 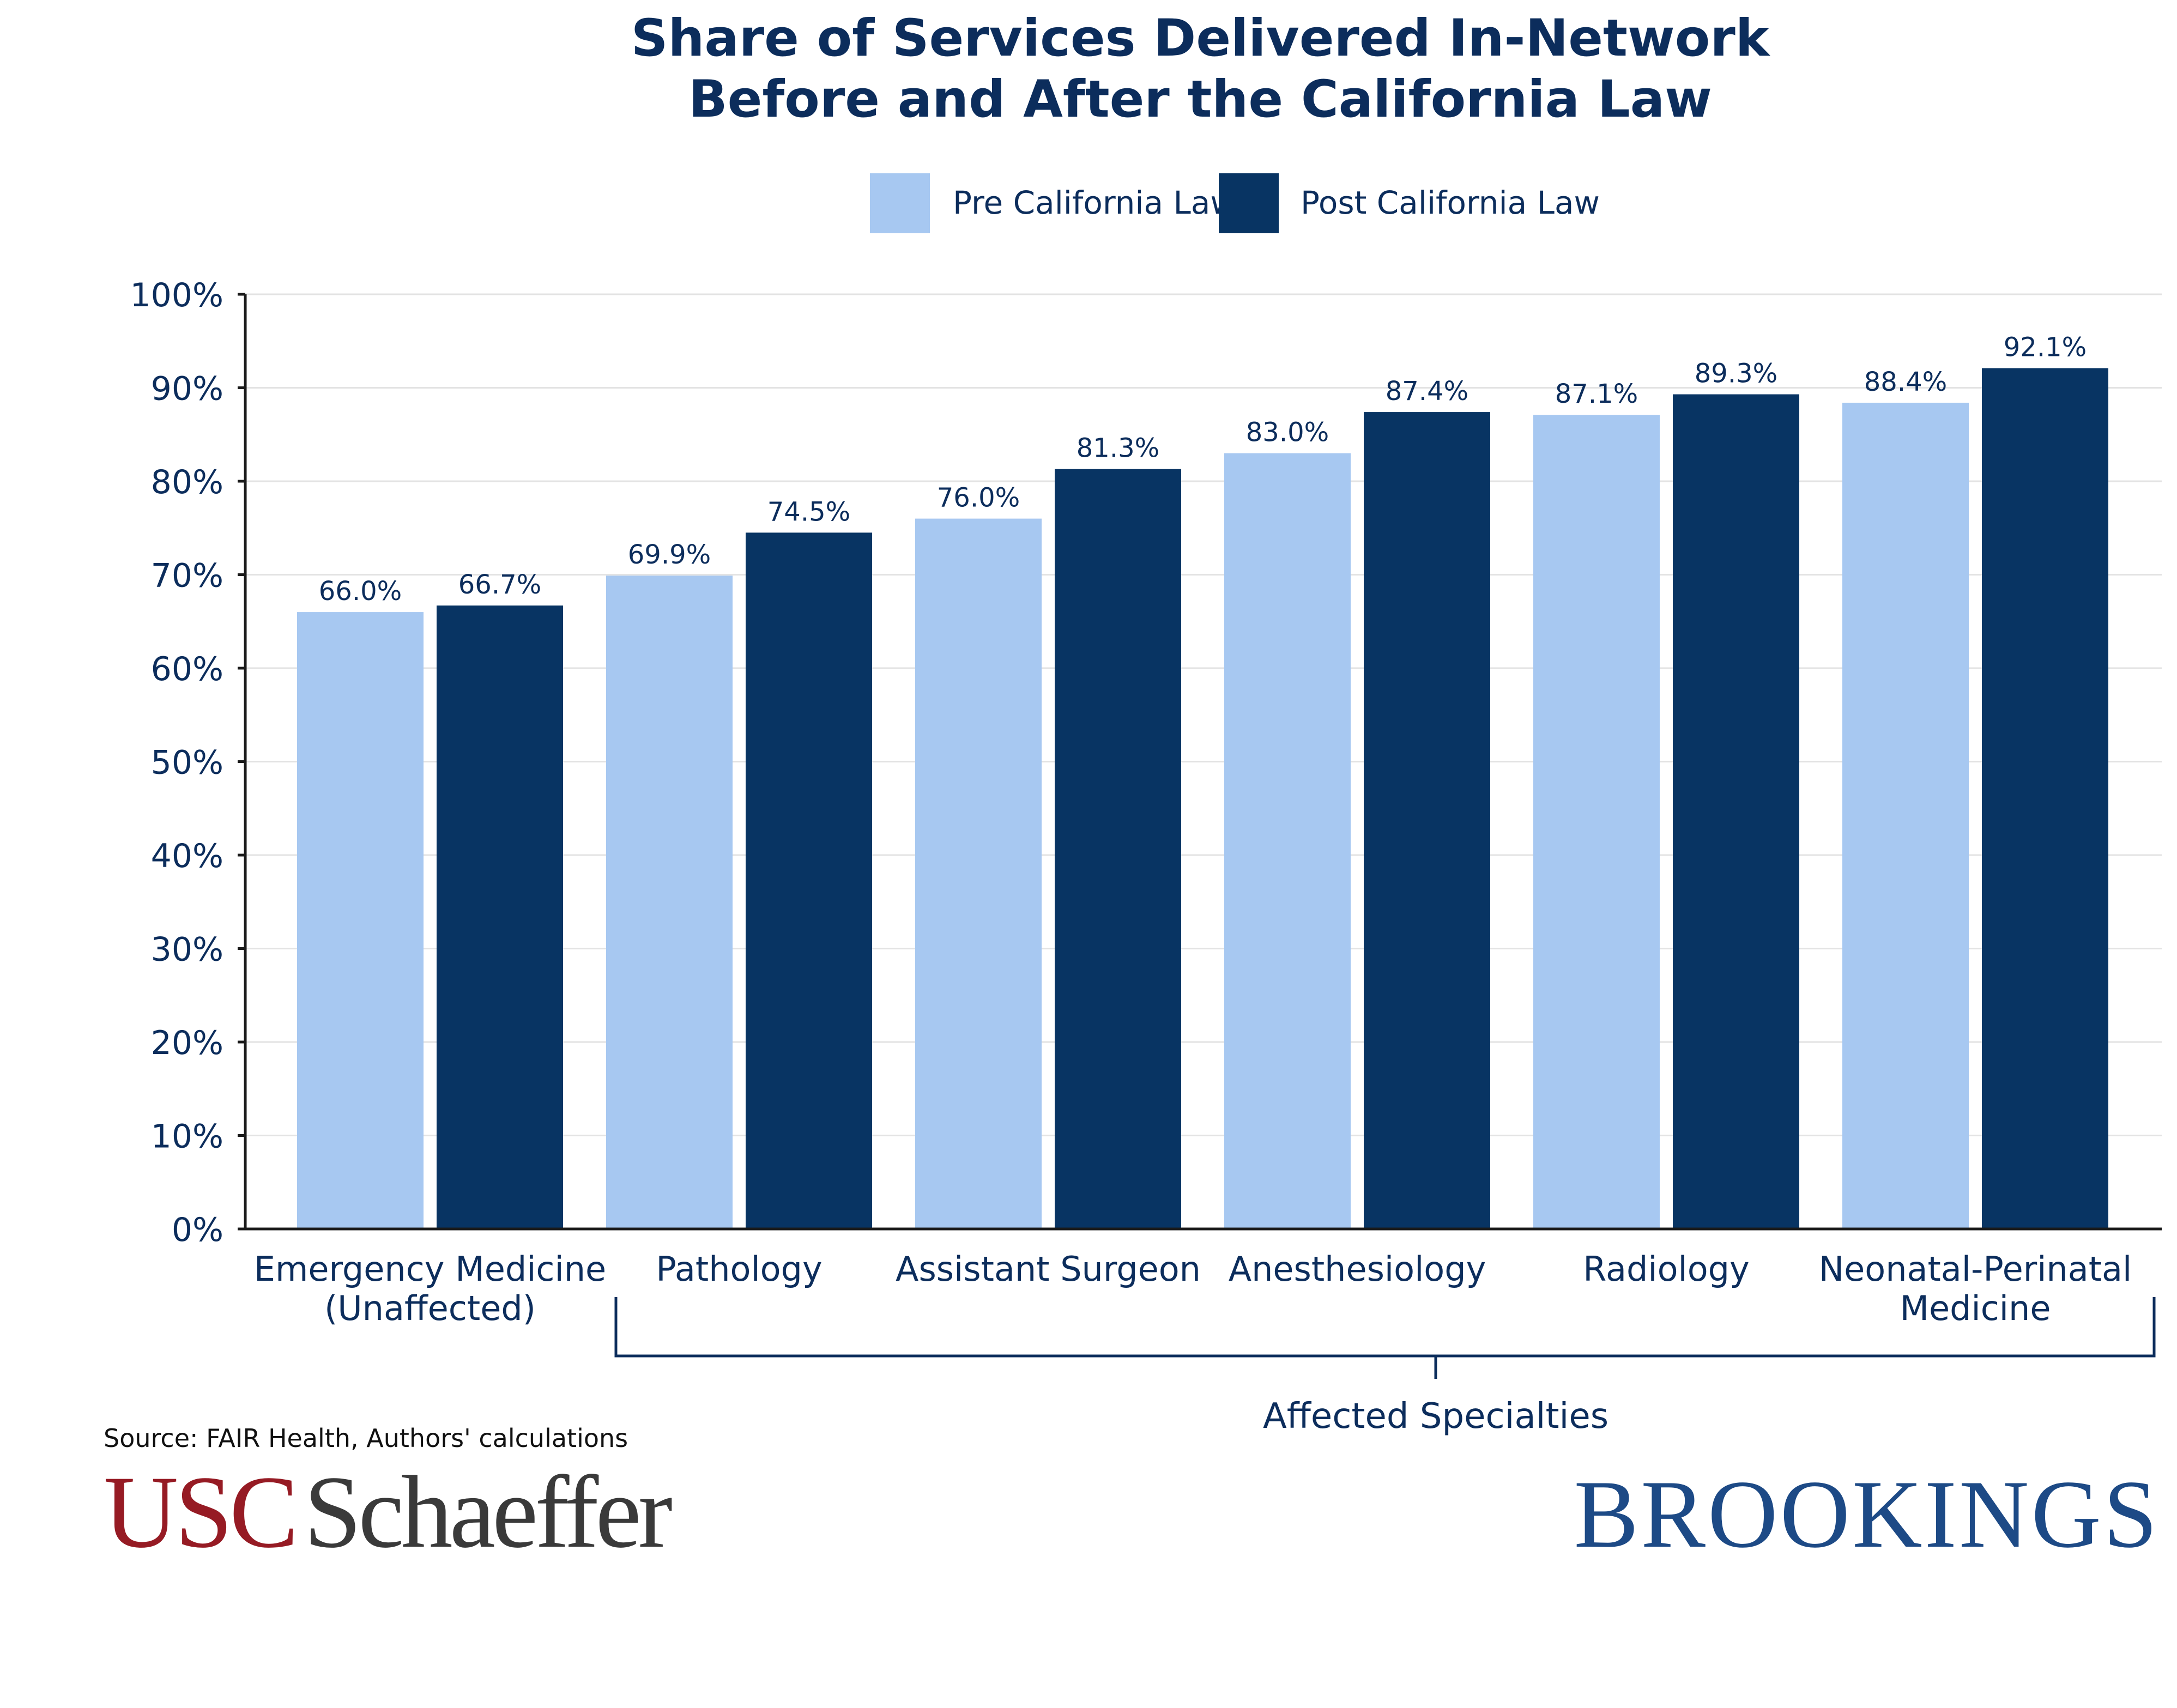 I want to click on y-tick-label: 100%, so click(x=177, y=295).